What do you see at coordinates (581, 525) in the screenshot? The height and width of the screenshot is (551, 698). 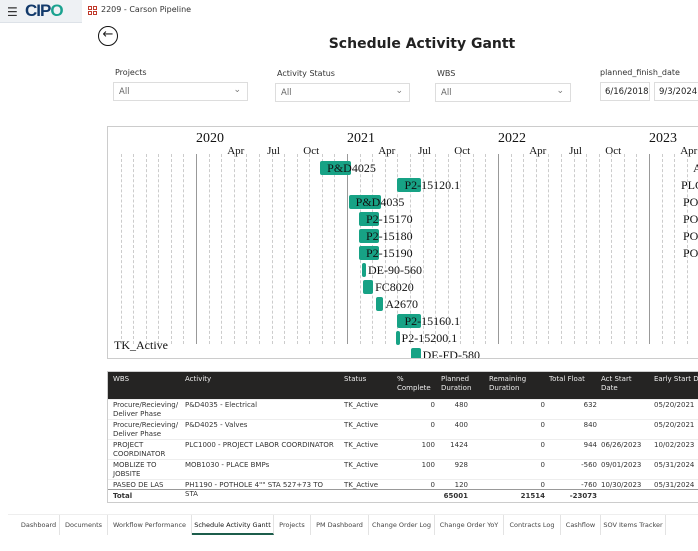 I see `tab-cashflow: Cashflow` at bounding box center [581, 525].